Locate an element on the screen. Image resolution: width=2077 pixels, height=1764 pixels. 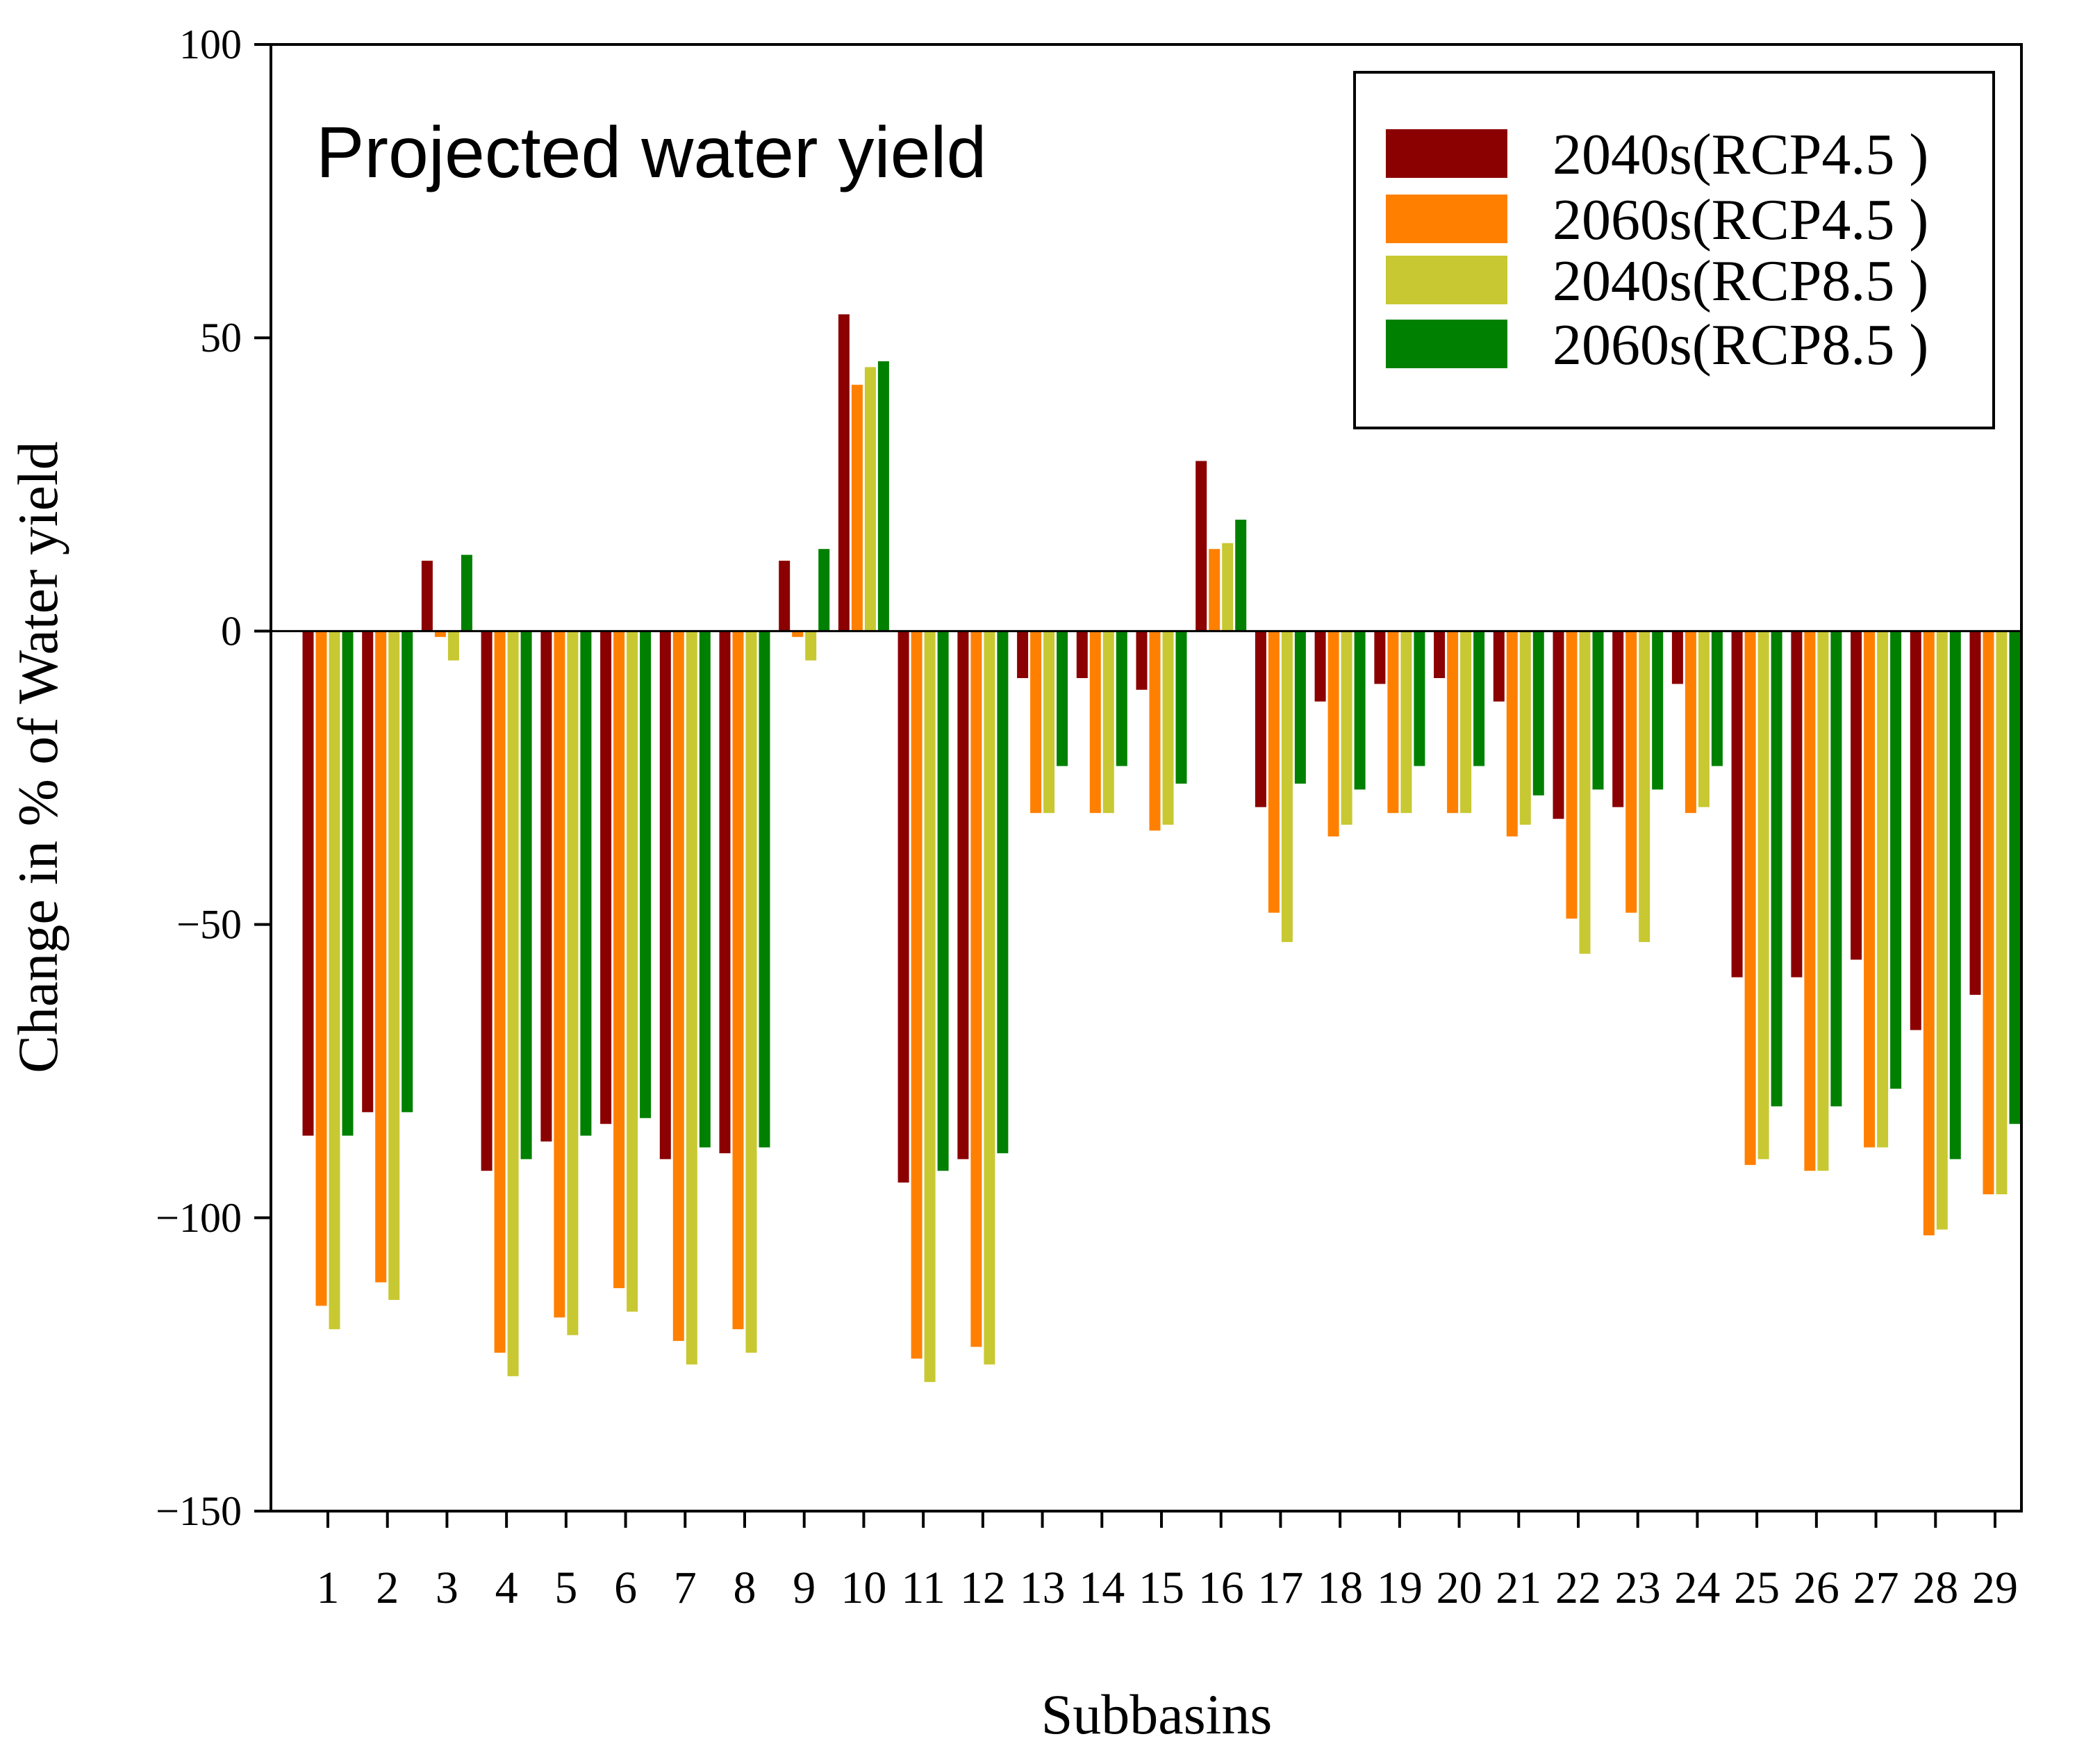
x-tick-label-19: 19 is located at coordinates (1400, 1588).